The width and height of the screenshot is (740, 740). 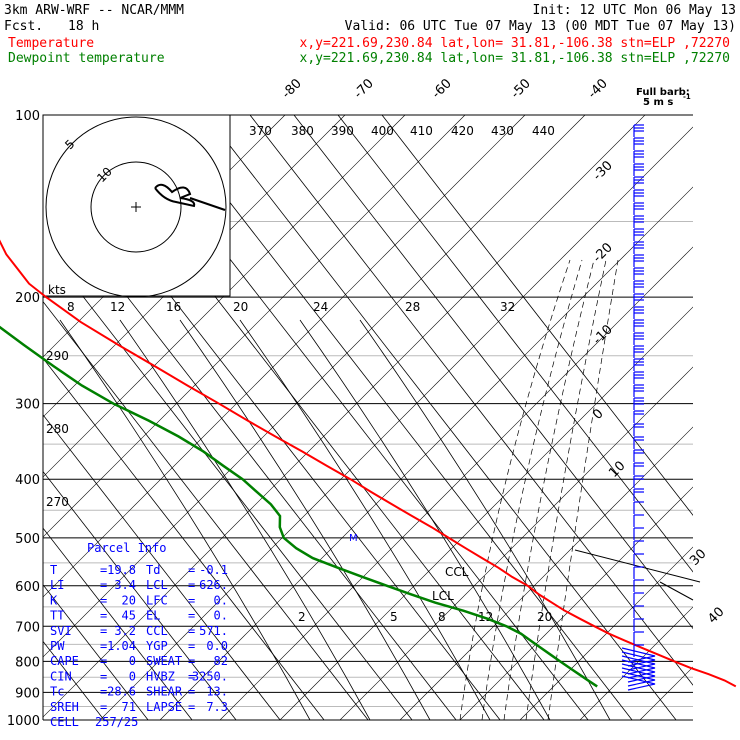 What do you see at coordinates (457, 572) in the screenshot?
I see `ccl-annotation: CCL` at bounding box center [457, 572].